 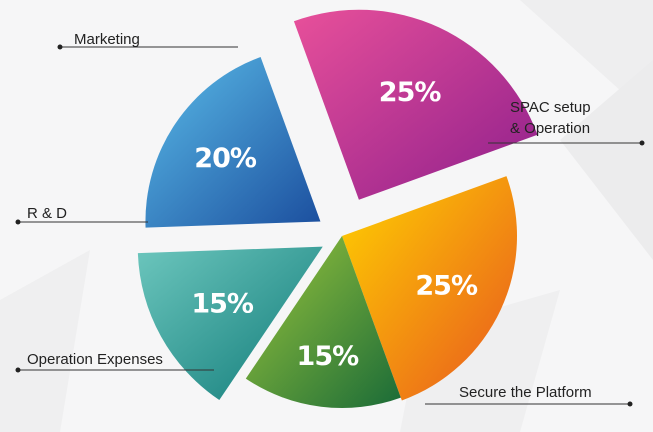 I want to click on slice-percent-label-0: 25%, so click(x=410, y=92).